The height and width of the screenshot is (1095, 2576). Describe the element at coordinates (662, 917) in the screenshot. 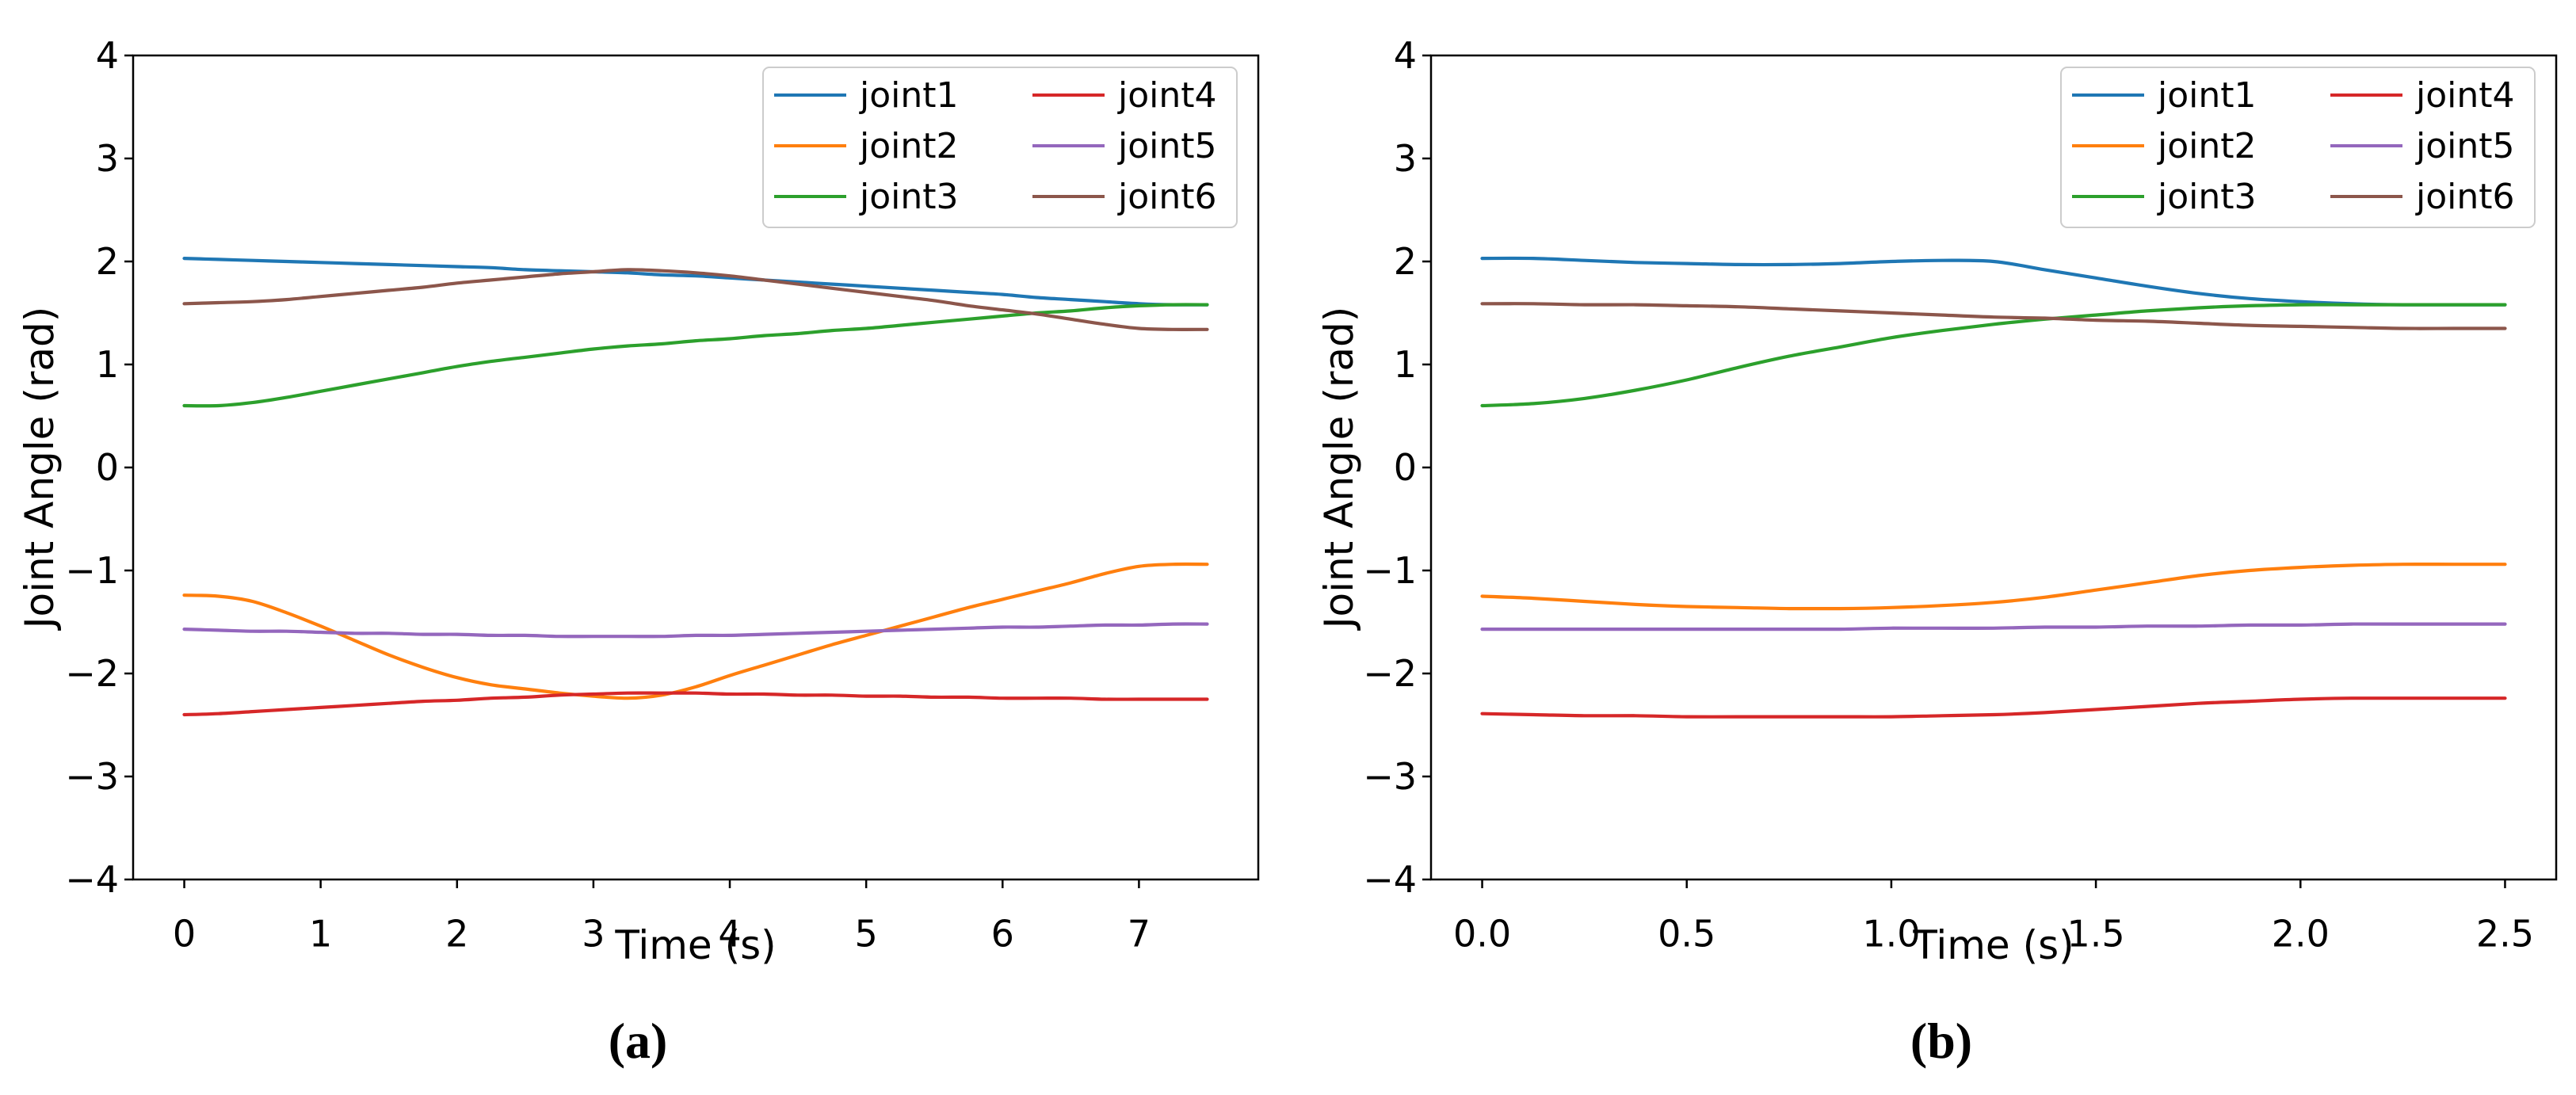

I see `x-axis-ticks: 0 1 2 3 4 5 6 7` at that location.